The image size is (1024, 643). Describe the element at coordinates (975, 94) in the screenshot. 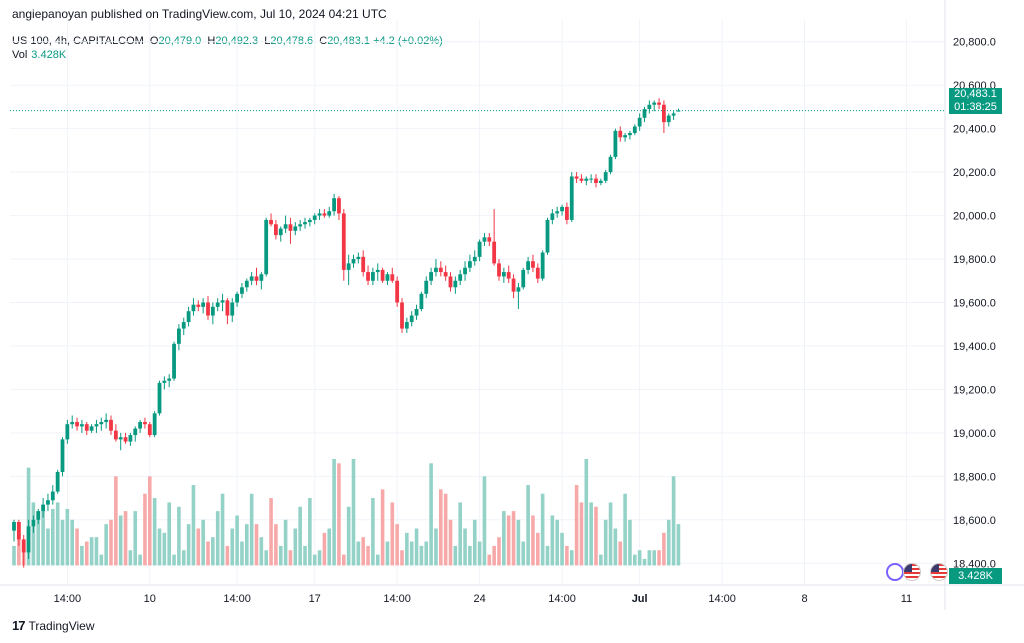

I see `last-price-value: 20,483.1` at that location.